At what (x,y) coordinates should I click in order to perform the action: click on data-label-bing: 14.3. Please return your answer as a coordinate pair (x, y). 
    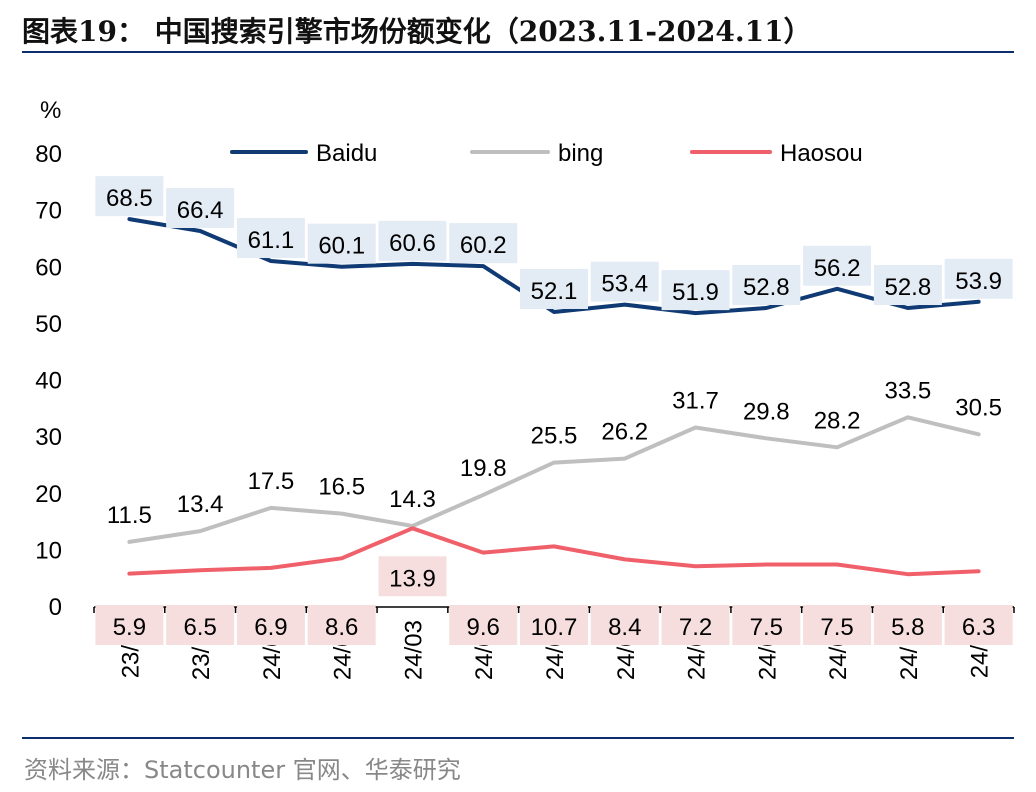
    Looking at the image, I should click on (412, 499).